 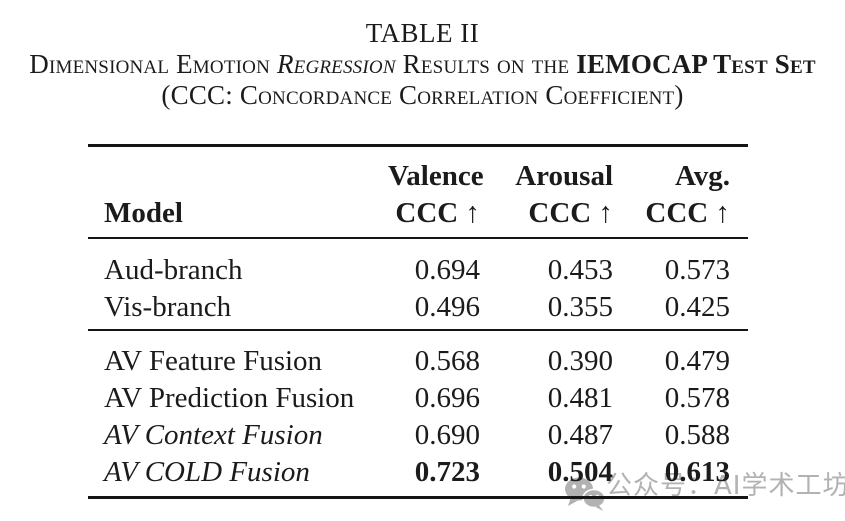 I want to click on model-name: AV Prediction Fusion, so click(x=229, y=398).